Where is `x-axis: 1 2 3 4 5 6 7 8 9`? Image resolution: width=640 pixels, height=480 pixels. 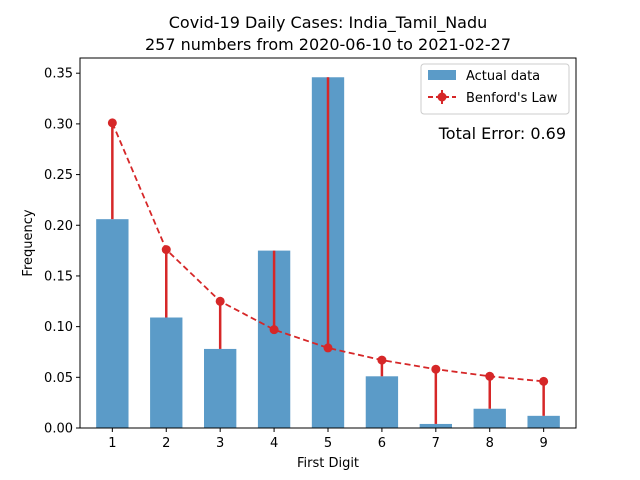
x-axis: 1 2 3 4 5 6 7 8 9 is located at coordinates (328, 439).